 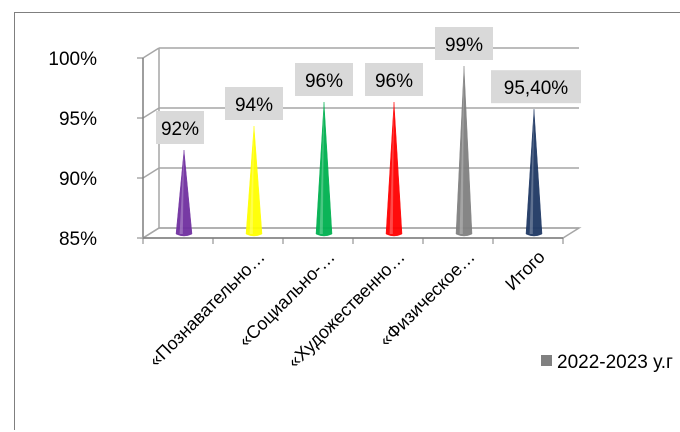 I want to click on data-label: 95,40%, so click(x=536, y=88).